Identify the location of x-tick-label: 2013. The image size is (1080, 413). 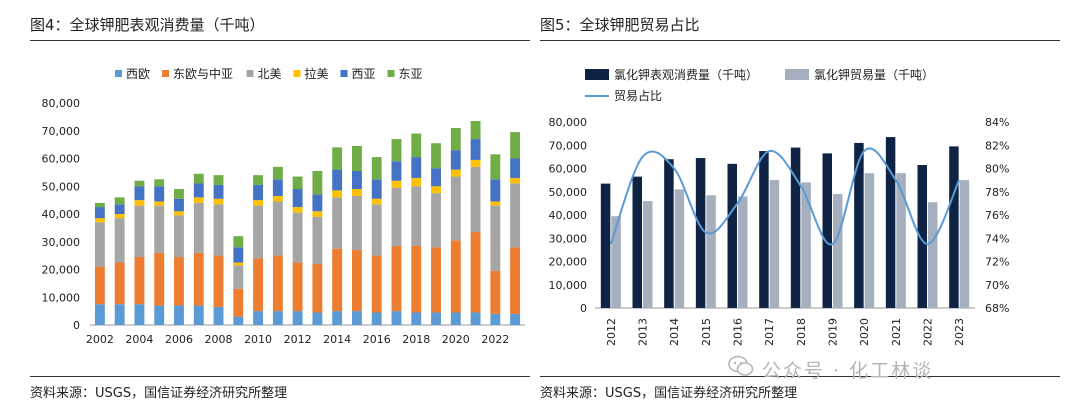
(643, 332).